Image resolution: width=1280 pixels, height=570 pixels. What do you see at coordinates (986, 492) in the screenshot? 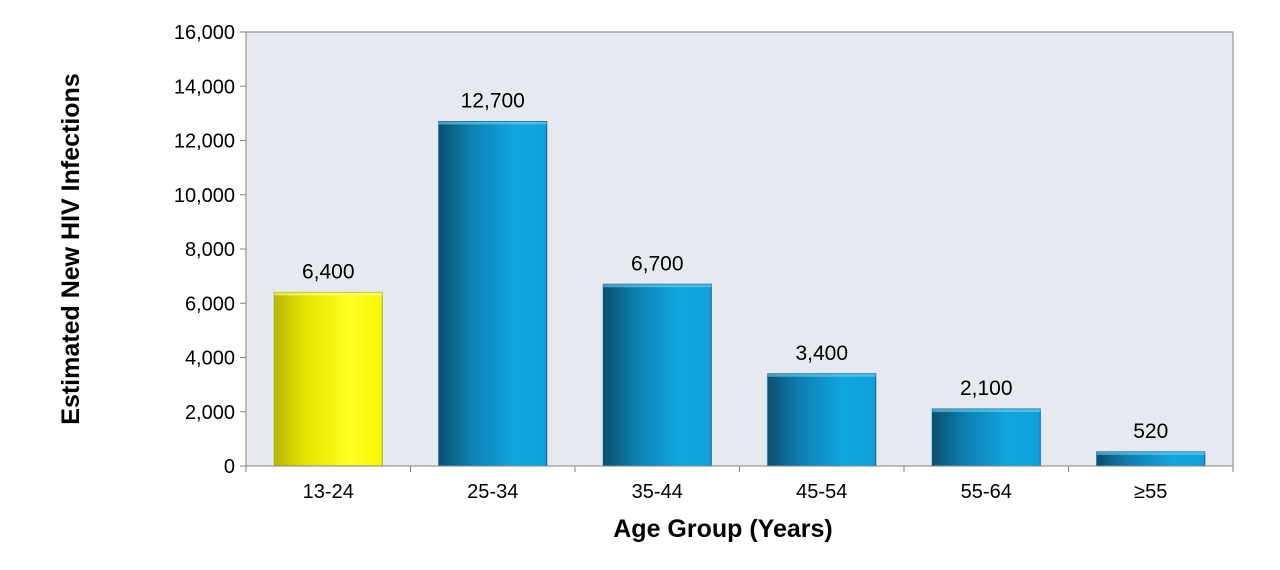
I see `x-tick-label: 55-64` at bounding box center [986, 492].